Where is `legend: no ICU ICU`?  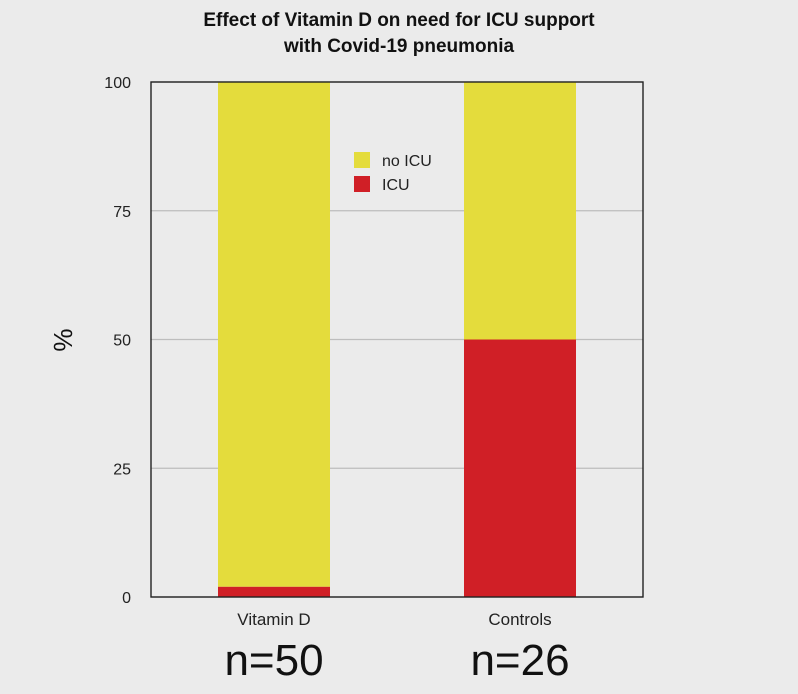 legend: no ICU ICU is located at coordinates (393, 173).